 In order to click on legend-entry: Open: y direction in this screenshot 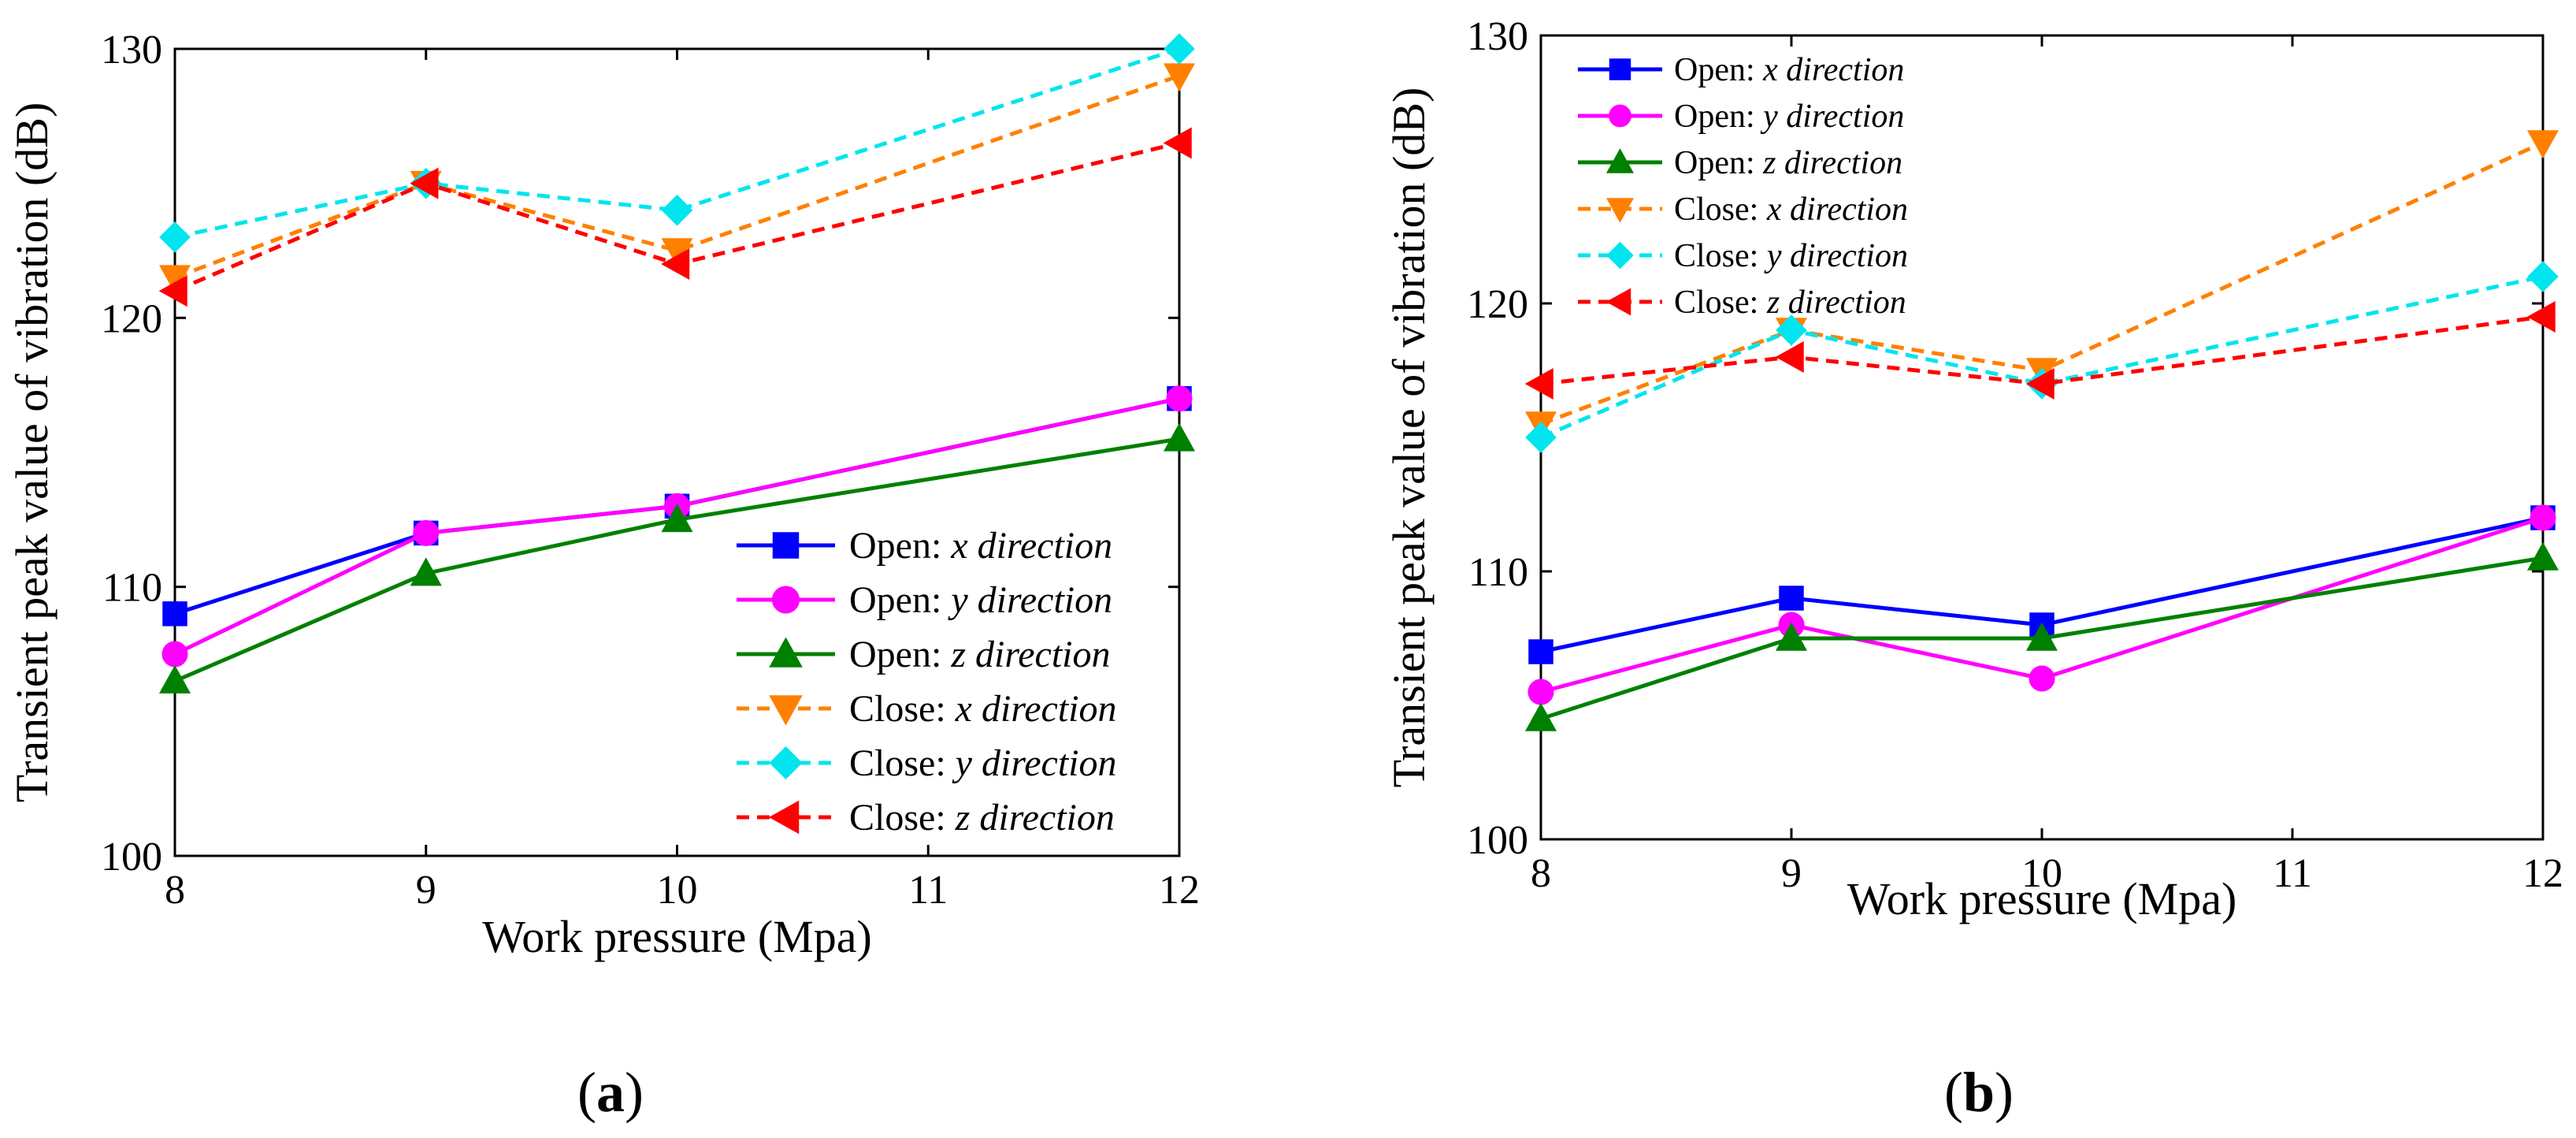, I will do `click(980, 600)`.